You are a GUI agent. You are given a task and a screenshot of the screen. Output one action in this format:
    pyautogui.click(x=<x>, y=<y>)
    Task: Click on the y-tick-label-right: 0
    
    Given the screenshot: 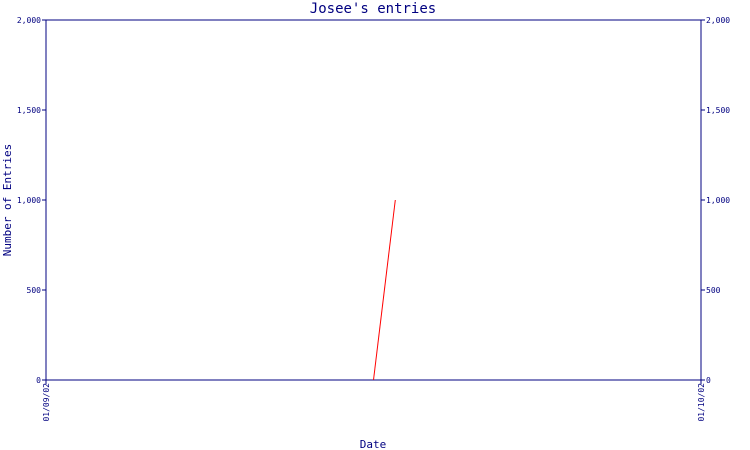 What is the action you would take?
    pyautogui.click(x=708, y=380)
    